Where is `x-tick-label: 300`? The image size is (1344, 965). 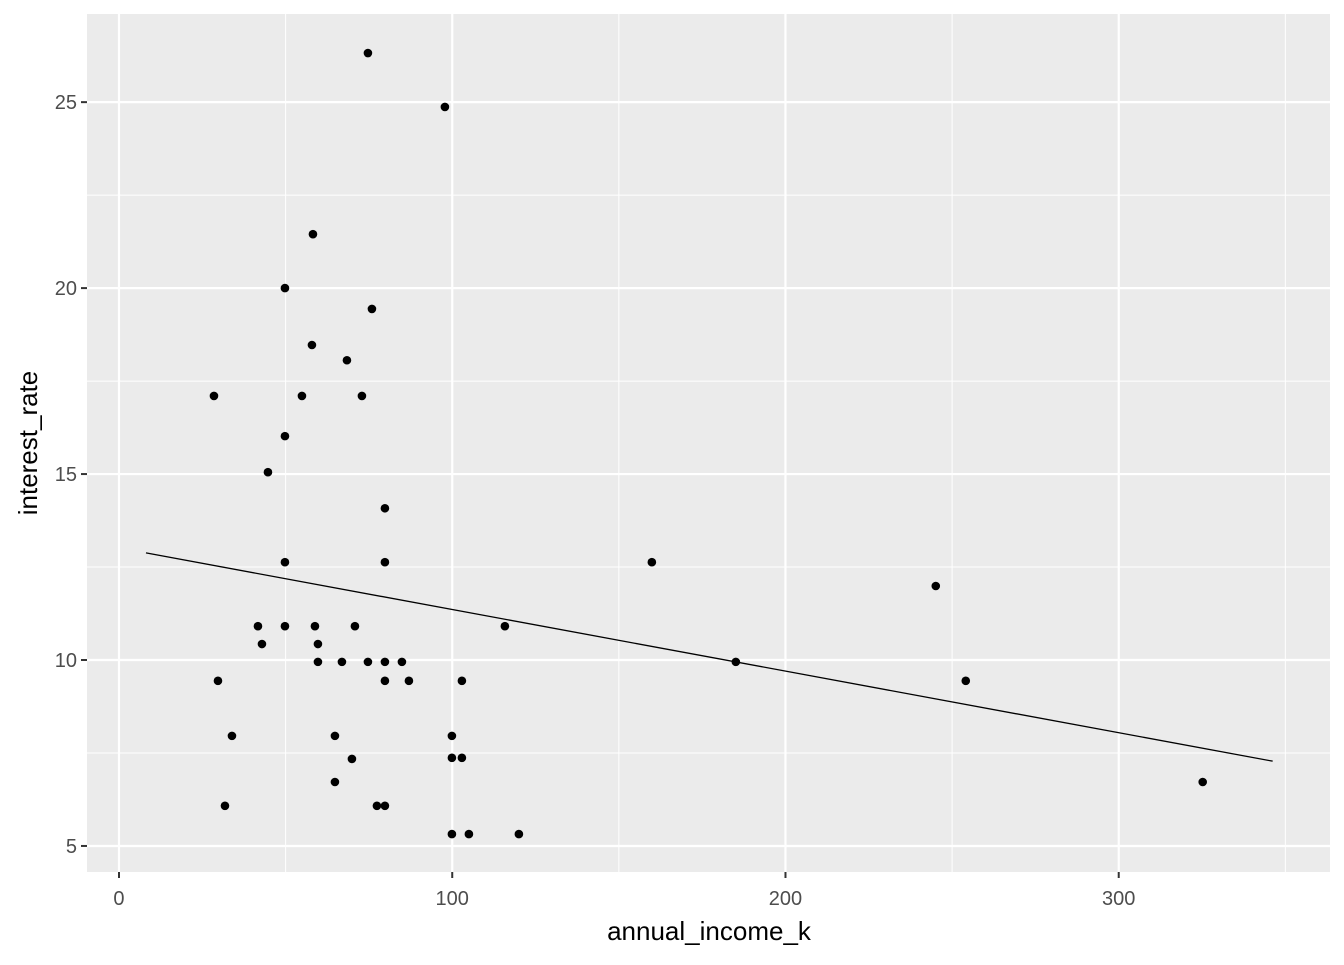 x-tick-label: 300 is located at coordinates (1118, 899).